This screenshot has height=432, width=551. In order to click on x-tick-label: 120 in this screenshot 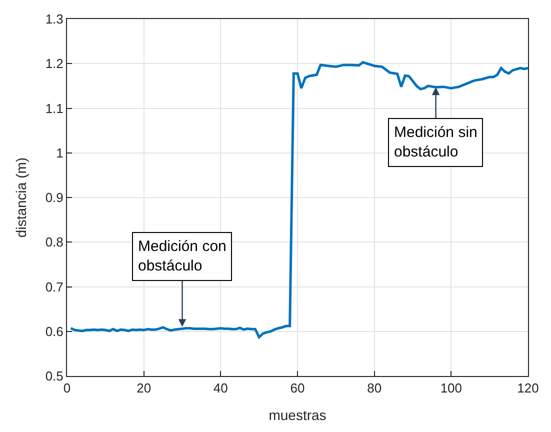, I will do `click(528, 388)`.